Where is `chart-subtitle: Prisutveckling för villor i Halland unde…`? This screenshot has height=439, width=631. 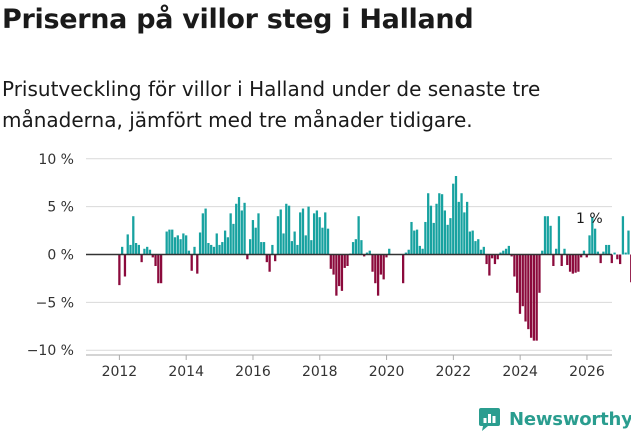
chart-subtitle: Prisutveckling för villor i Halland unde… is located at coordinates (271, 104).